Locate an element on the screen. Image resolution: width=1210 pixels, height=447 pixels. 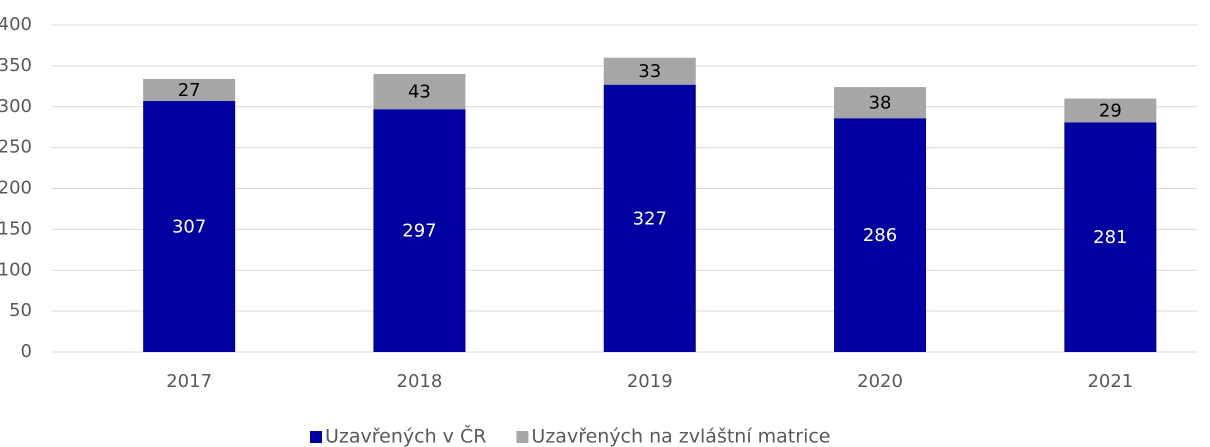
data-label: 297 is located at coordinates (419, 231).